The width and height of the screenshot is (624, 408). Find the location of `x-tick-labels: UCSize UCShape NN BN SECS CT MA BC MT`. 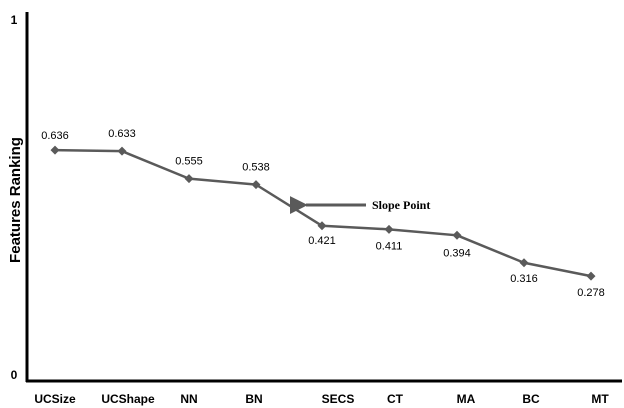

x-tick-labels: UCSize UCShape NN BN SECS CT MA BC MT is located at coordinates (321, 399).